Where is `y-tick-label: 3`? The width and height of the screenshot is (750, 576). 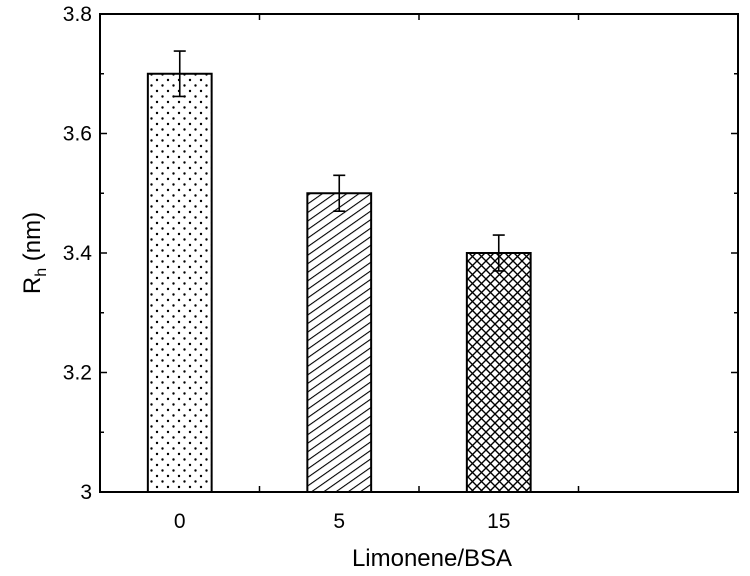
y-tick-label: 3 is located at coordinates (86, 492).